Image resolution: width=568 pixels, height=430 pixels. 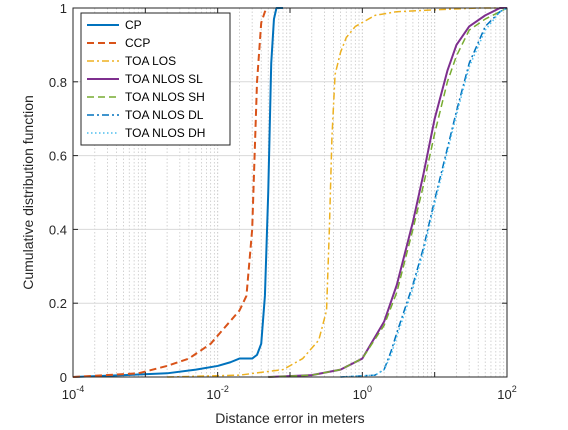 I want to click on legend-entry: TOA NLOS DL, so click(x=164, y=115).